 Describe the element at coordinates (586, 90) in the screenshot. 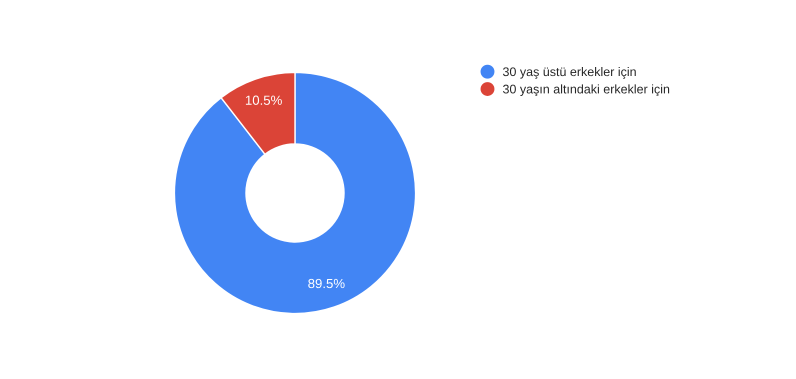

I see `legend-label: 30 yaşın altındaki erkekler için` at that location.